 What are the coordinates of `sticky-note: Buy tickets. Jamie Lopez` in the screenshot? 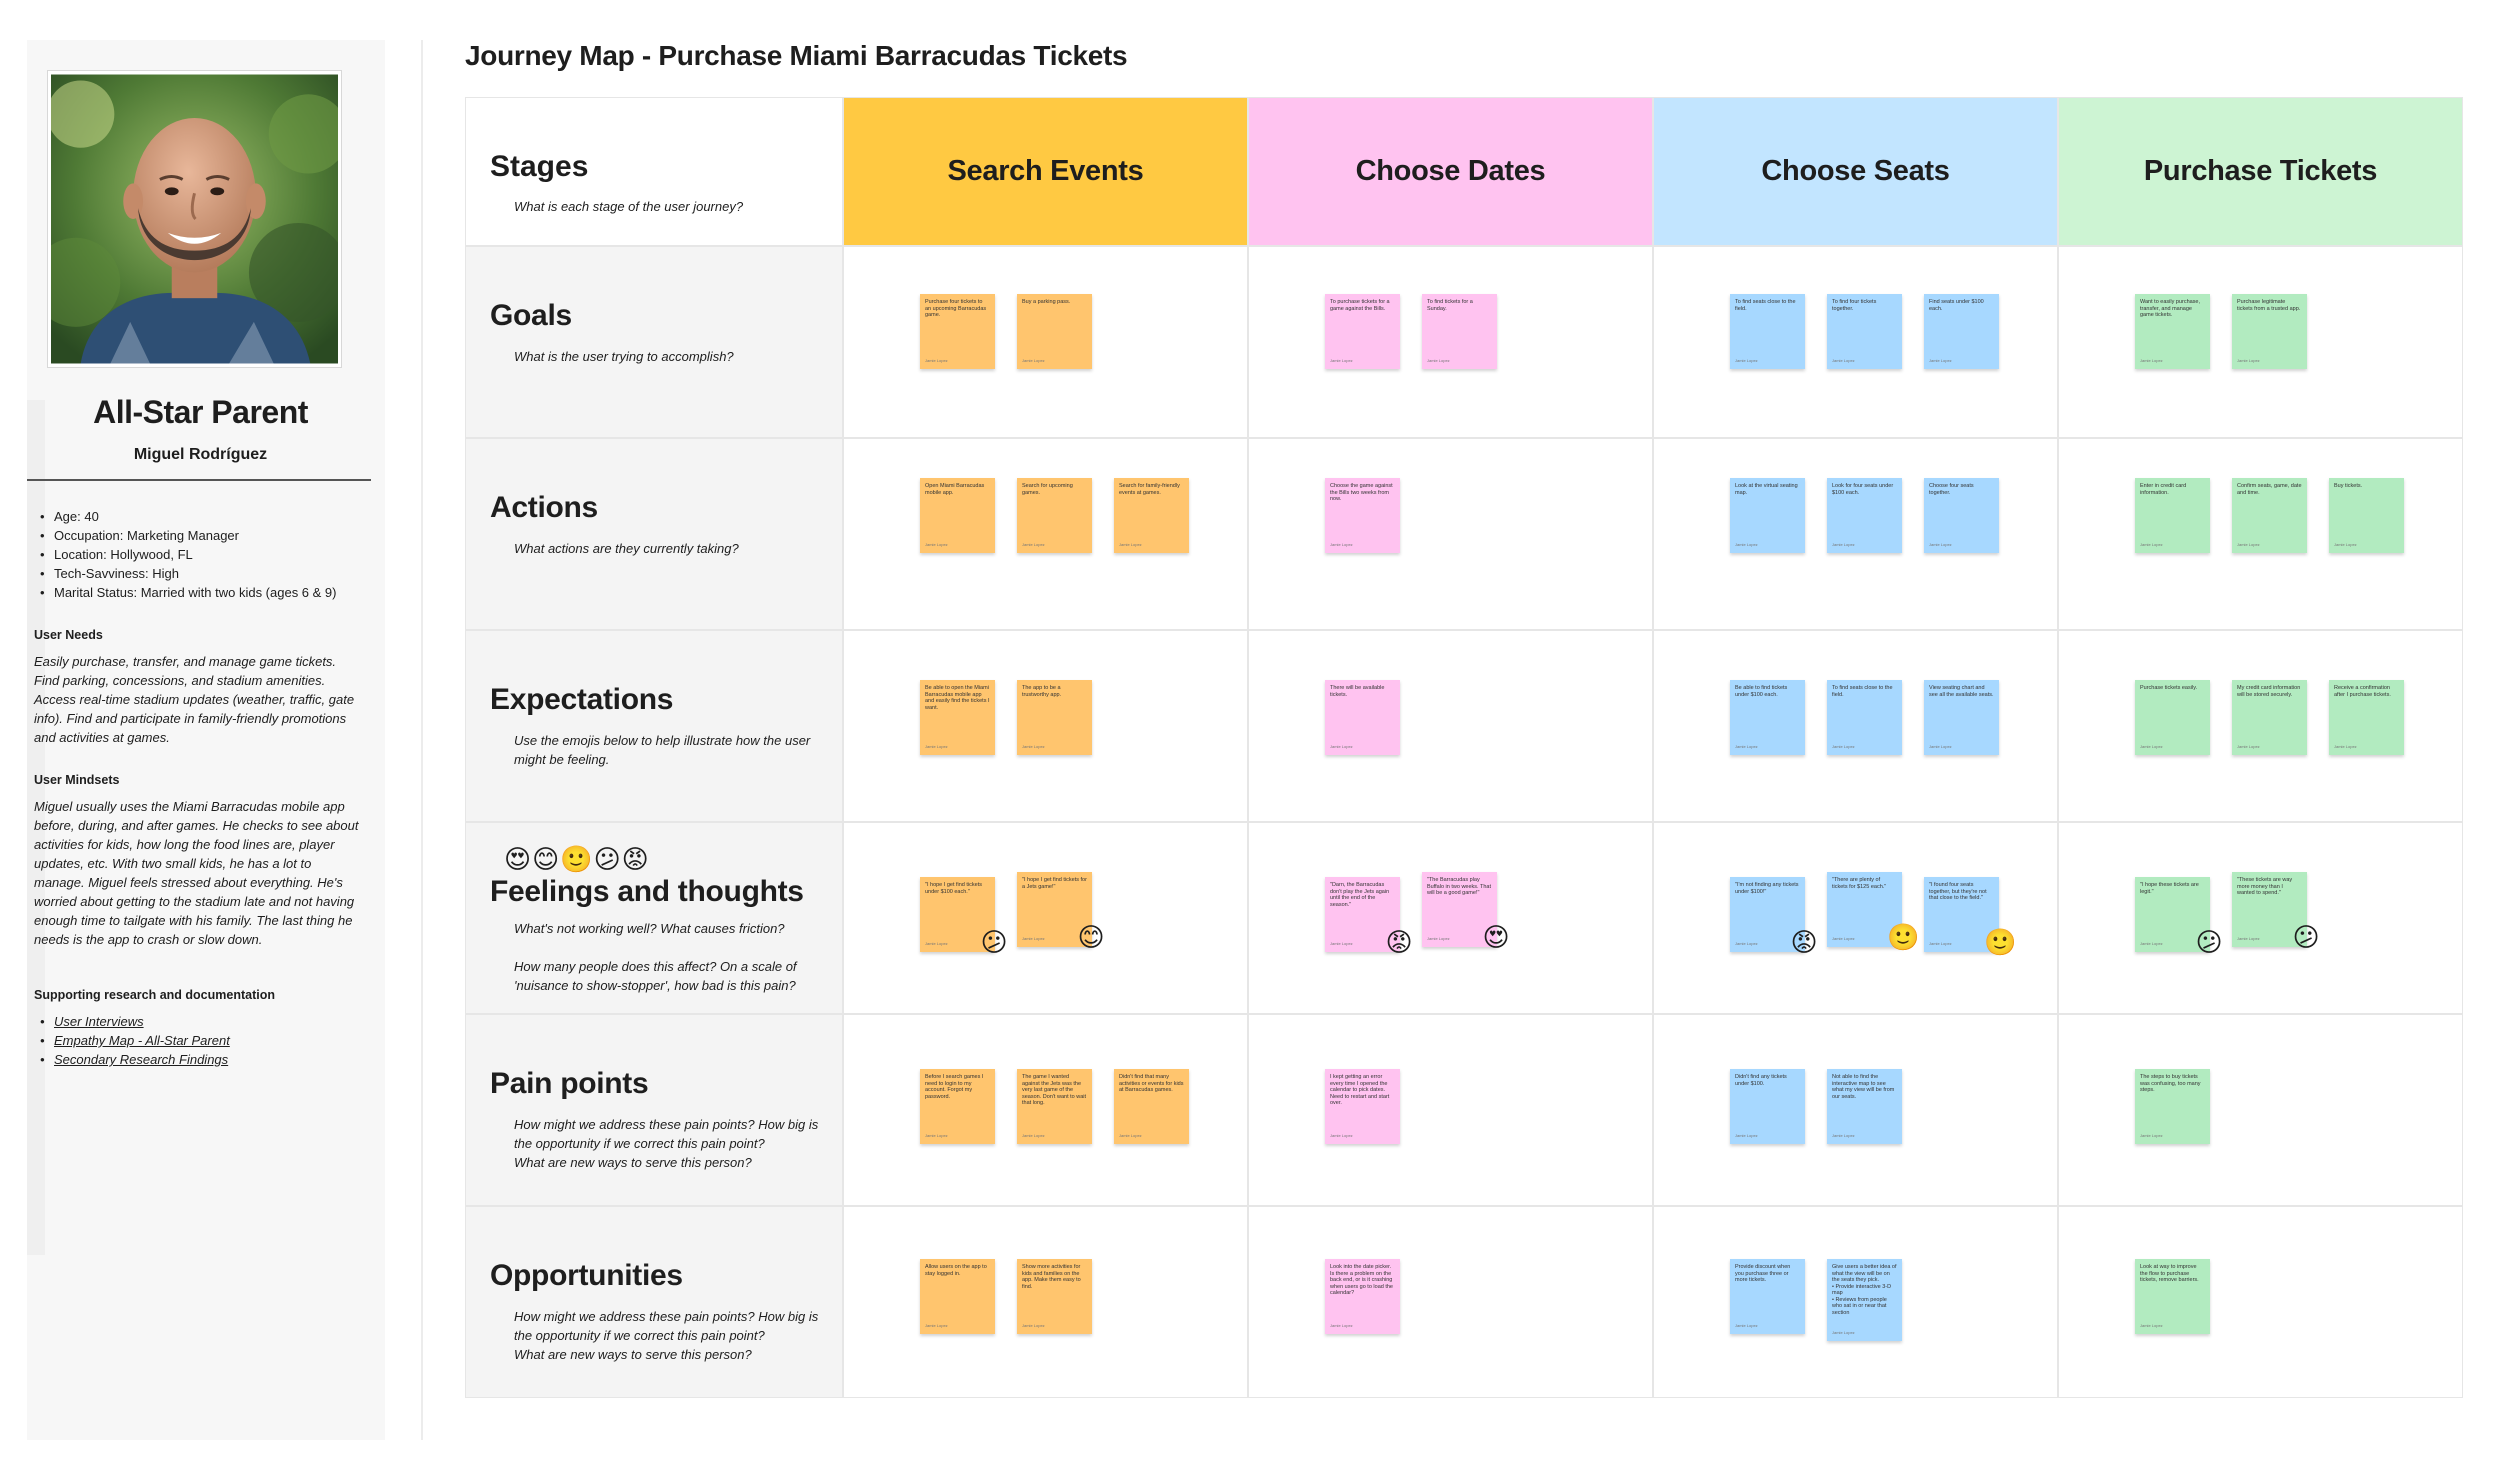 It's located at (2366, 515).